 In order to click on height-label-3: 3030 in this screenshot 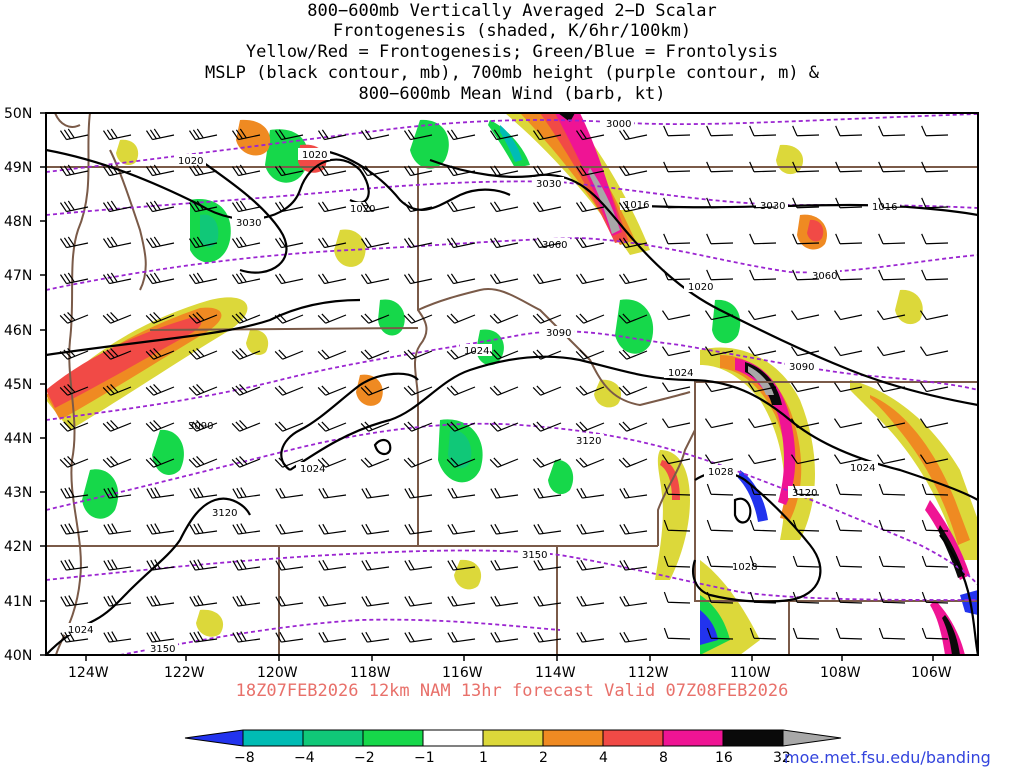, I will do `click(248, 222)`.